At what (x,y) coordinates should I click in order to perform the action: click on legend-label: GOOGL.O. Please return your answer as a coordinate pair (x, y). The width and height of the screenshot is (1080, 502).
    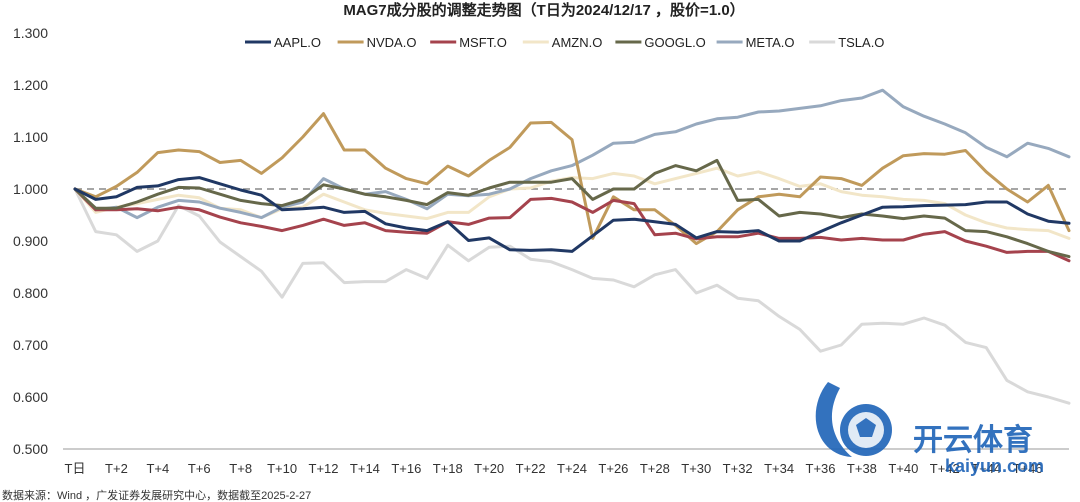
    Looking at the image, I should click on (674, 42).